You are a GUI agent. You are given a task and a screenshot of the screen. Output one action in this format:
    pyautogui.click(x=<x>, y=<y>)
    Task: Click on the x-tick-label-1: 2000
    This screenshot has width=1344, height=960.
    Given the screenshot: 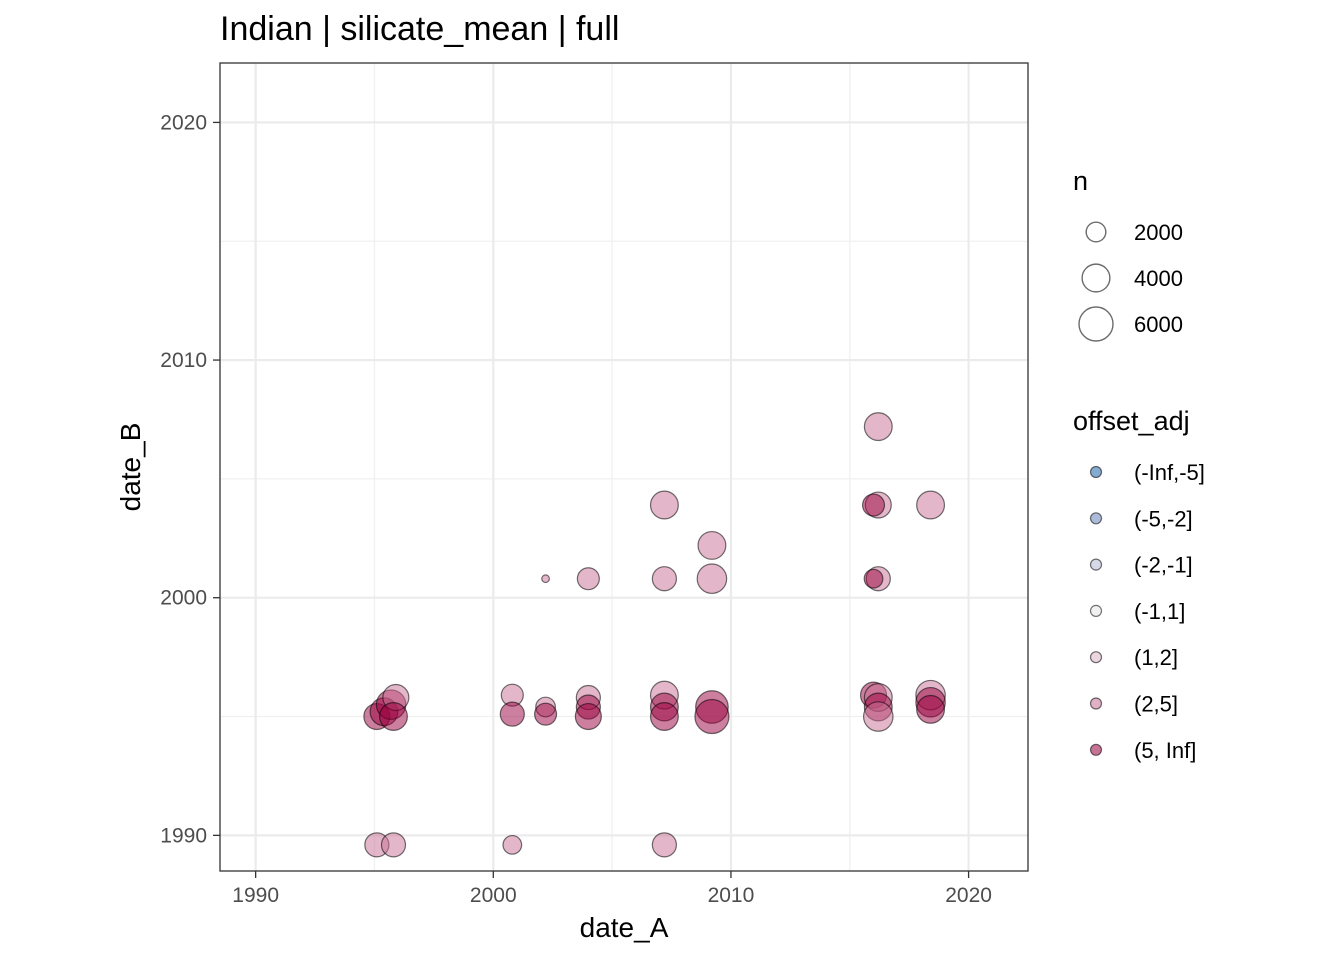 What is the action you would take?
    pyautogui.click(x=493, y=895)
    